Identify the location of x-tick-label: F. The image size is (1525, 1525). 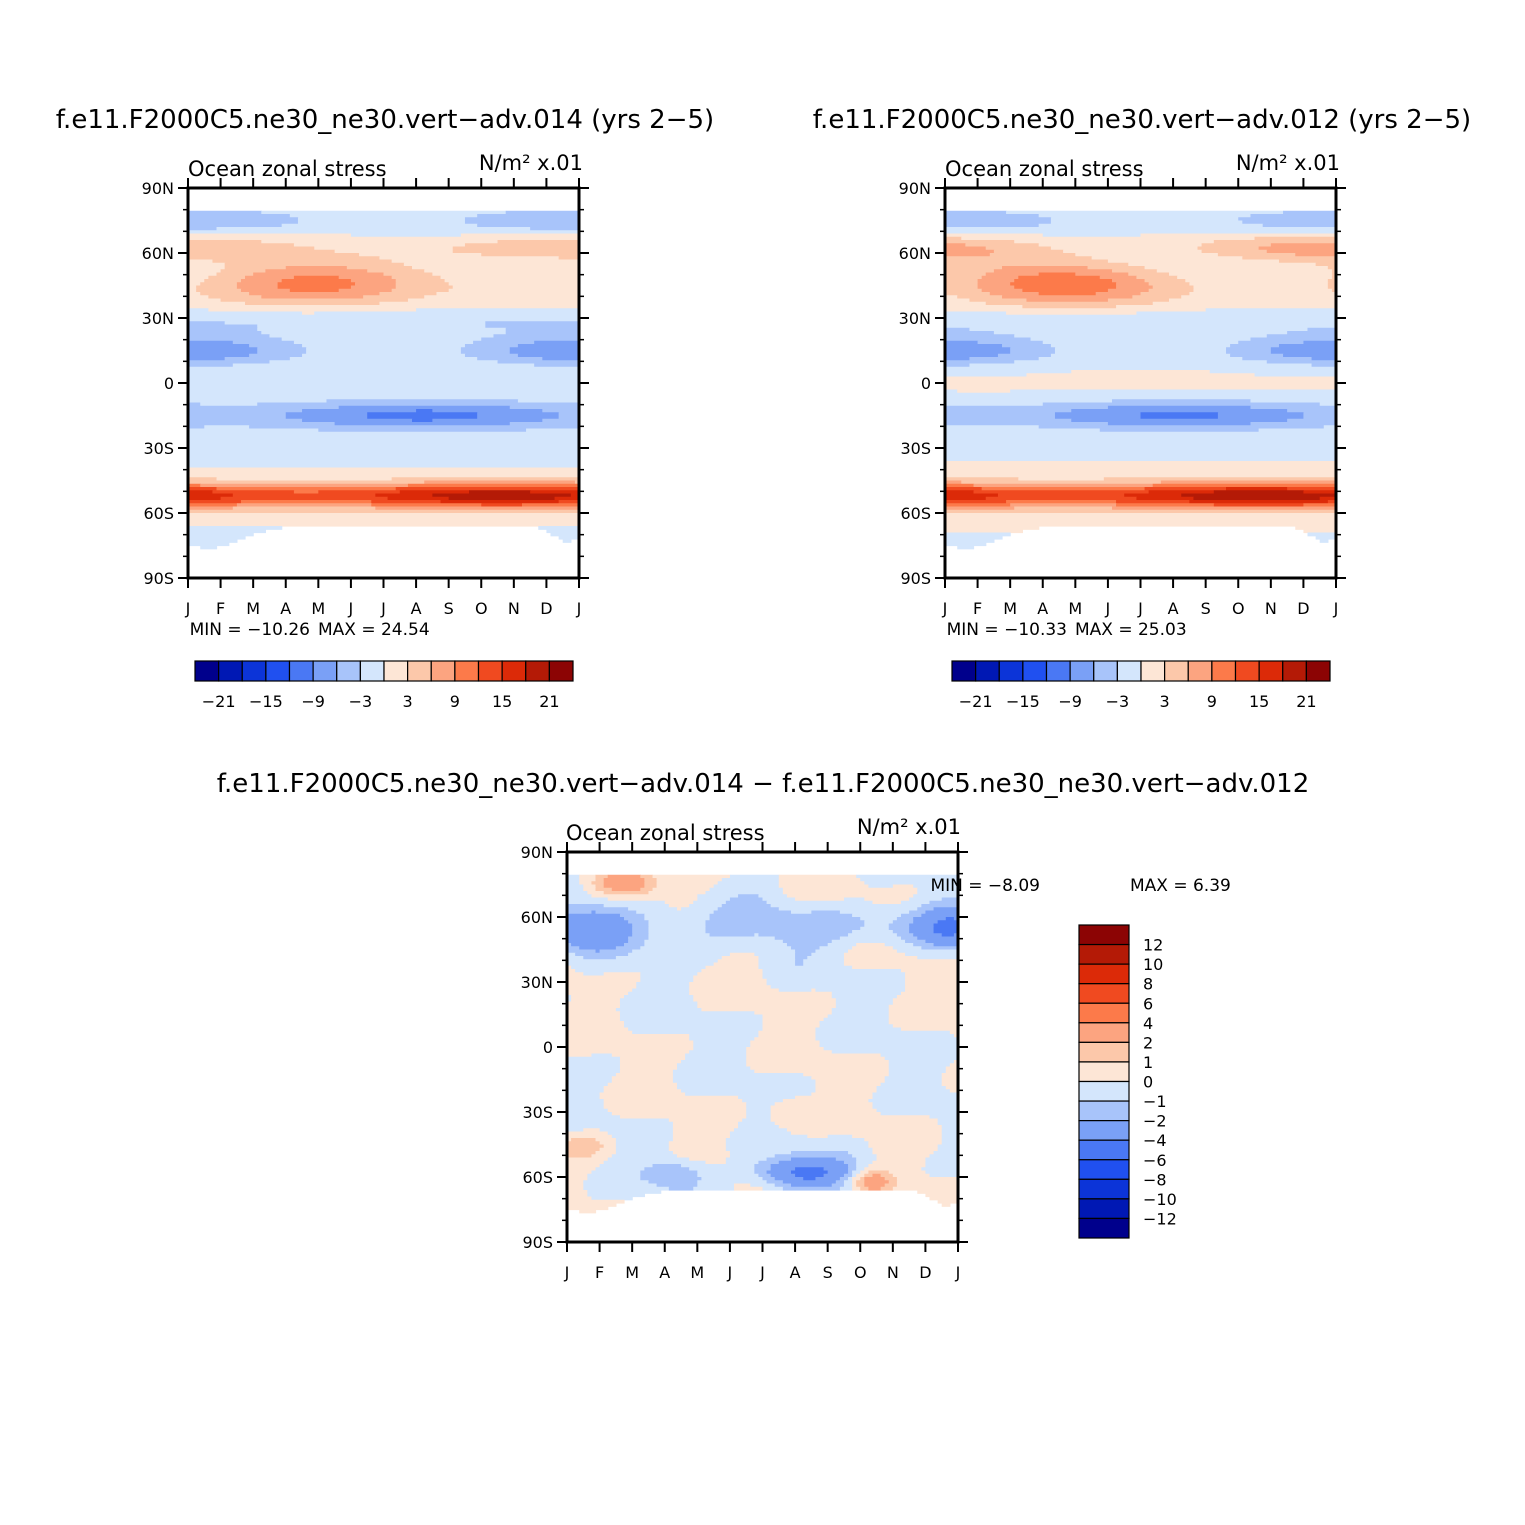
(599, 1272).